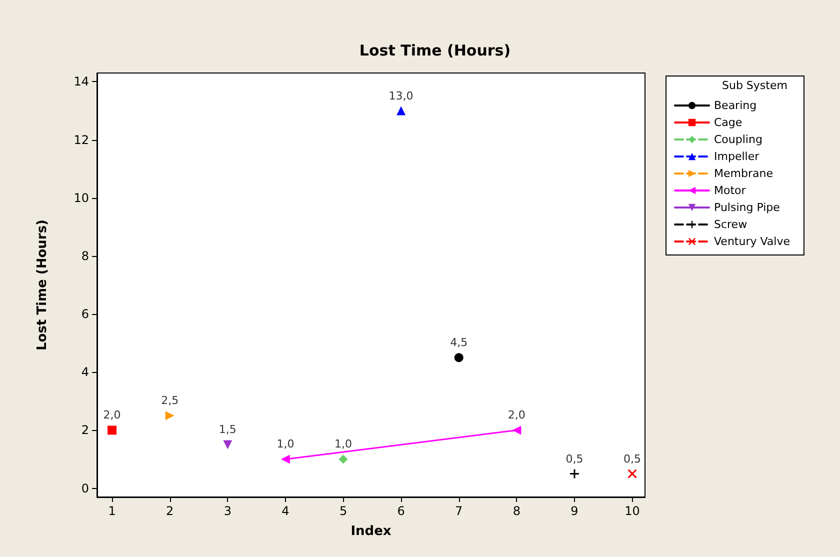 The height and width of the screenshot is (557, 840). I want to click on y-axis-title: Lost Time (Hours), so click(42, 285).